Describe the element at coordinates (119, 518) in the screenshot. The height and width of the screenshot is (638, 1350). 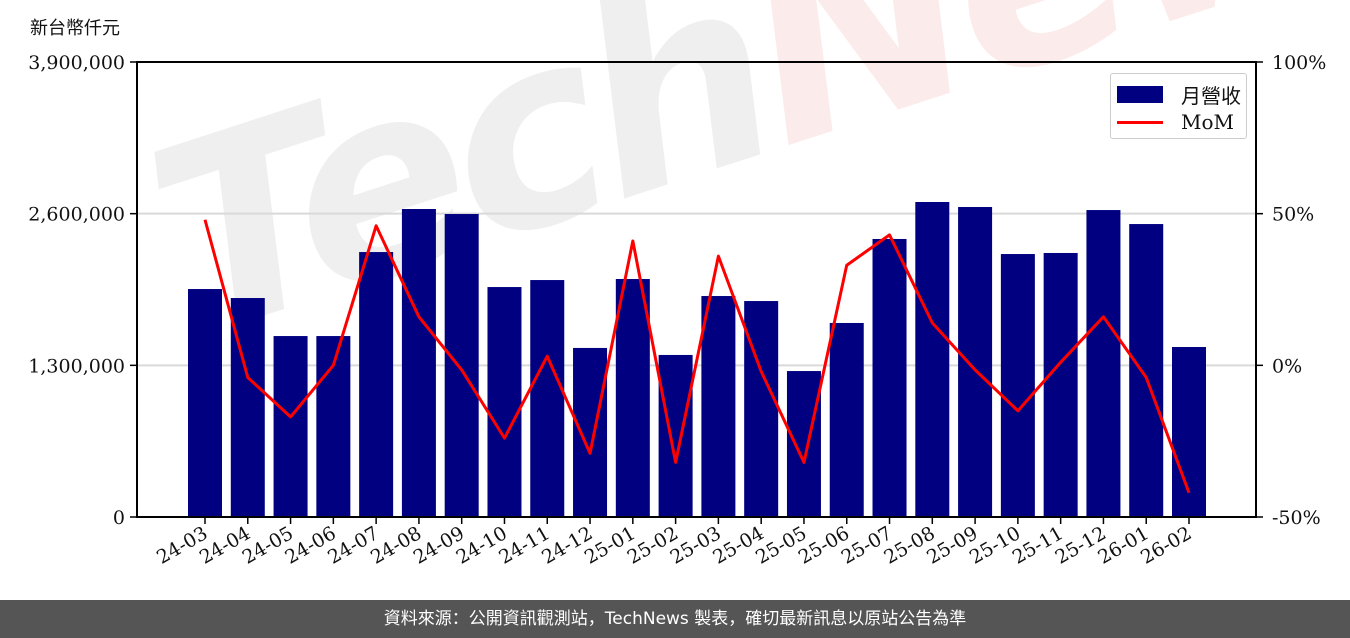
I see `left-tick-label: 0` at that location.